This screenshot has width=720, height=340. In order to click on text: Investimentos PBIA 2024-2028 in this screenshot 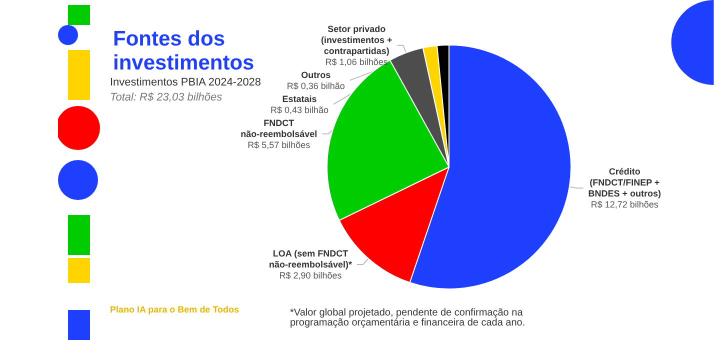, I will do `click(186, 82)`.